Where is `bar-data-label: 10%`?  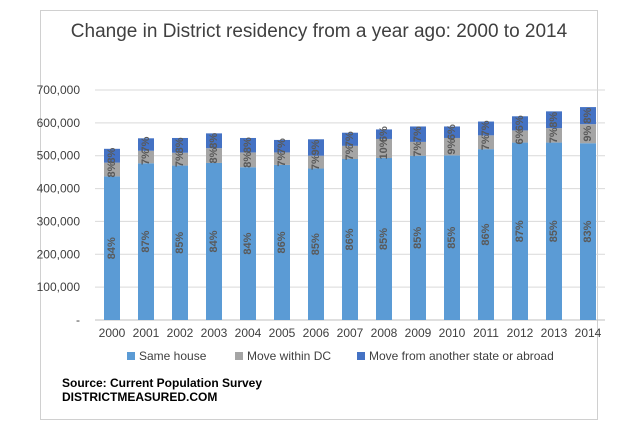
bar-data-label: 10% is located at coordinates (384, 148).